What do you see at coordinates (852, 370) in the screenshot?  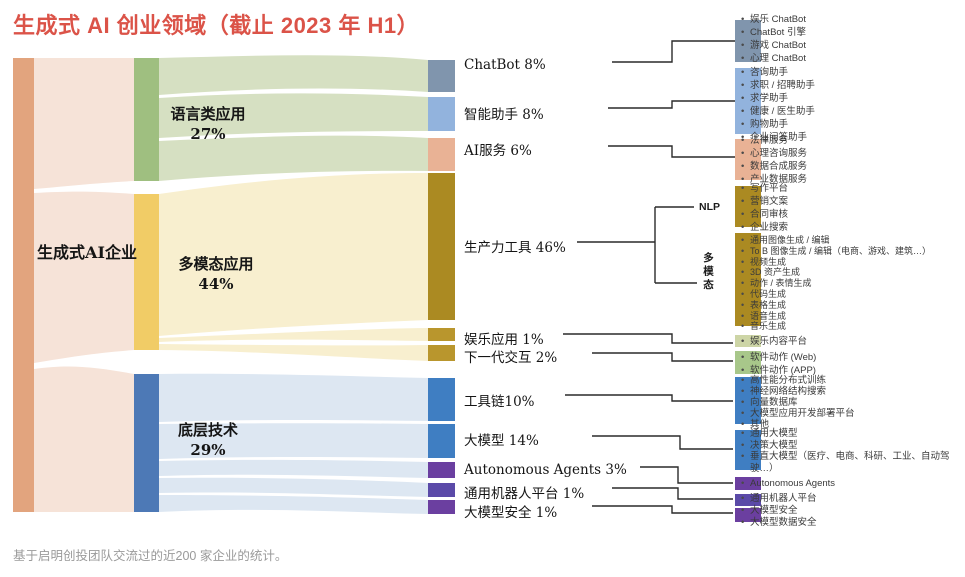 I see `right-list-item: 软件动作 (APP)` at bounding box center [852, 370].